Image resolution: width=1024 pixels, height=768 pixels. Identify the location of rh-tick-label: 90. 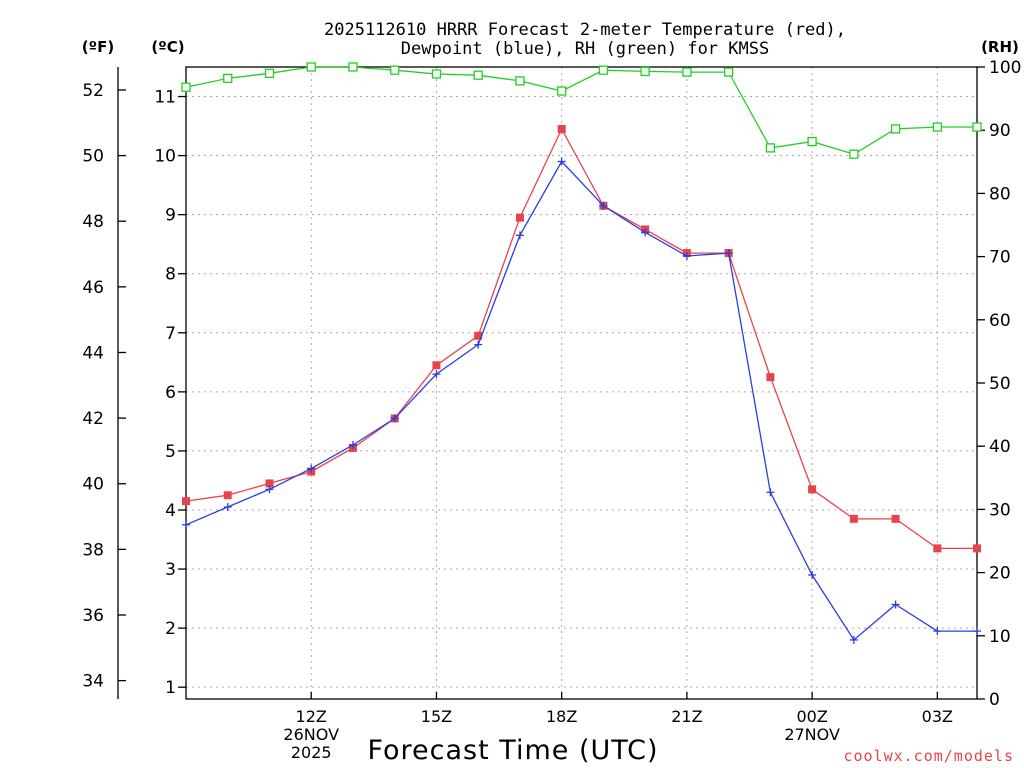
(1000, 131).